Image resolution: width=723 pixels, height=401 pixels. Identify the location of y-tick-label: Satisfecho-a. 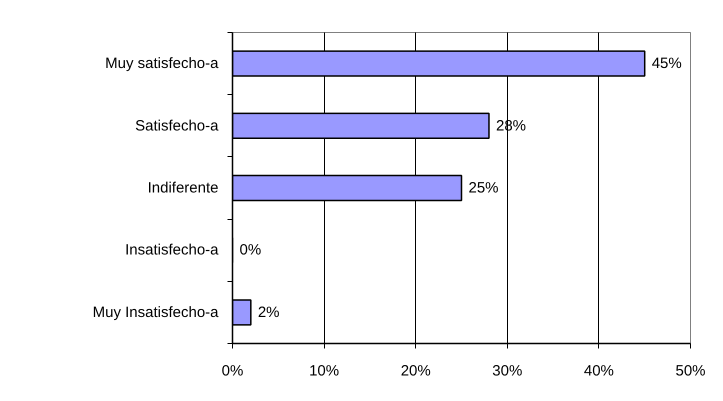
(177, 125).